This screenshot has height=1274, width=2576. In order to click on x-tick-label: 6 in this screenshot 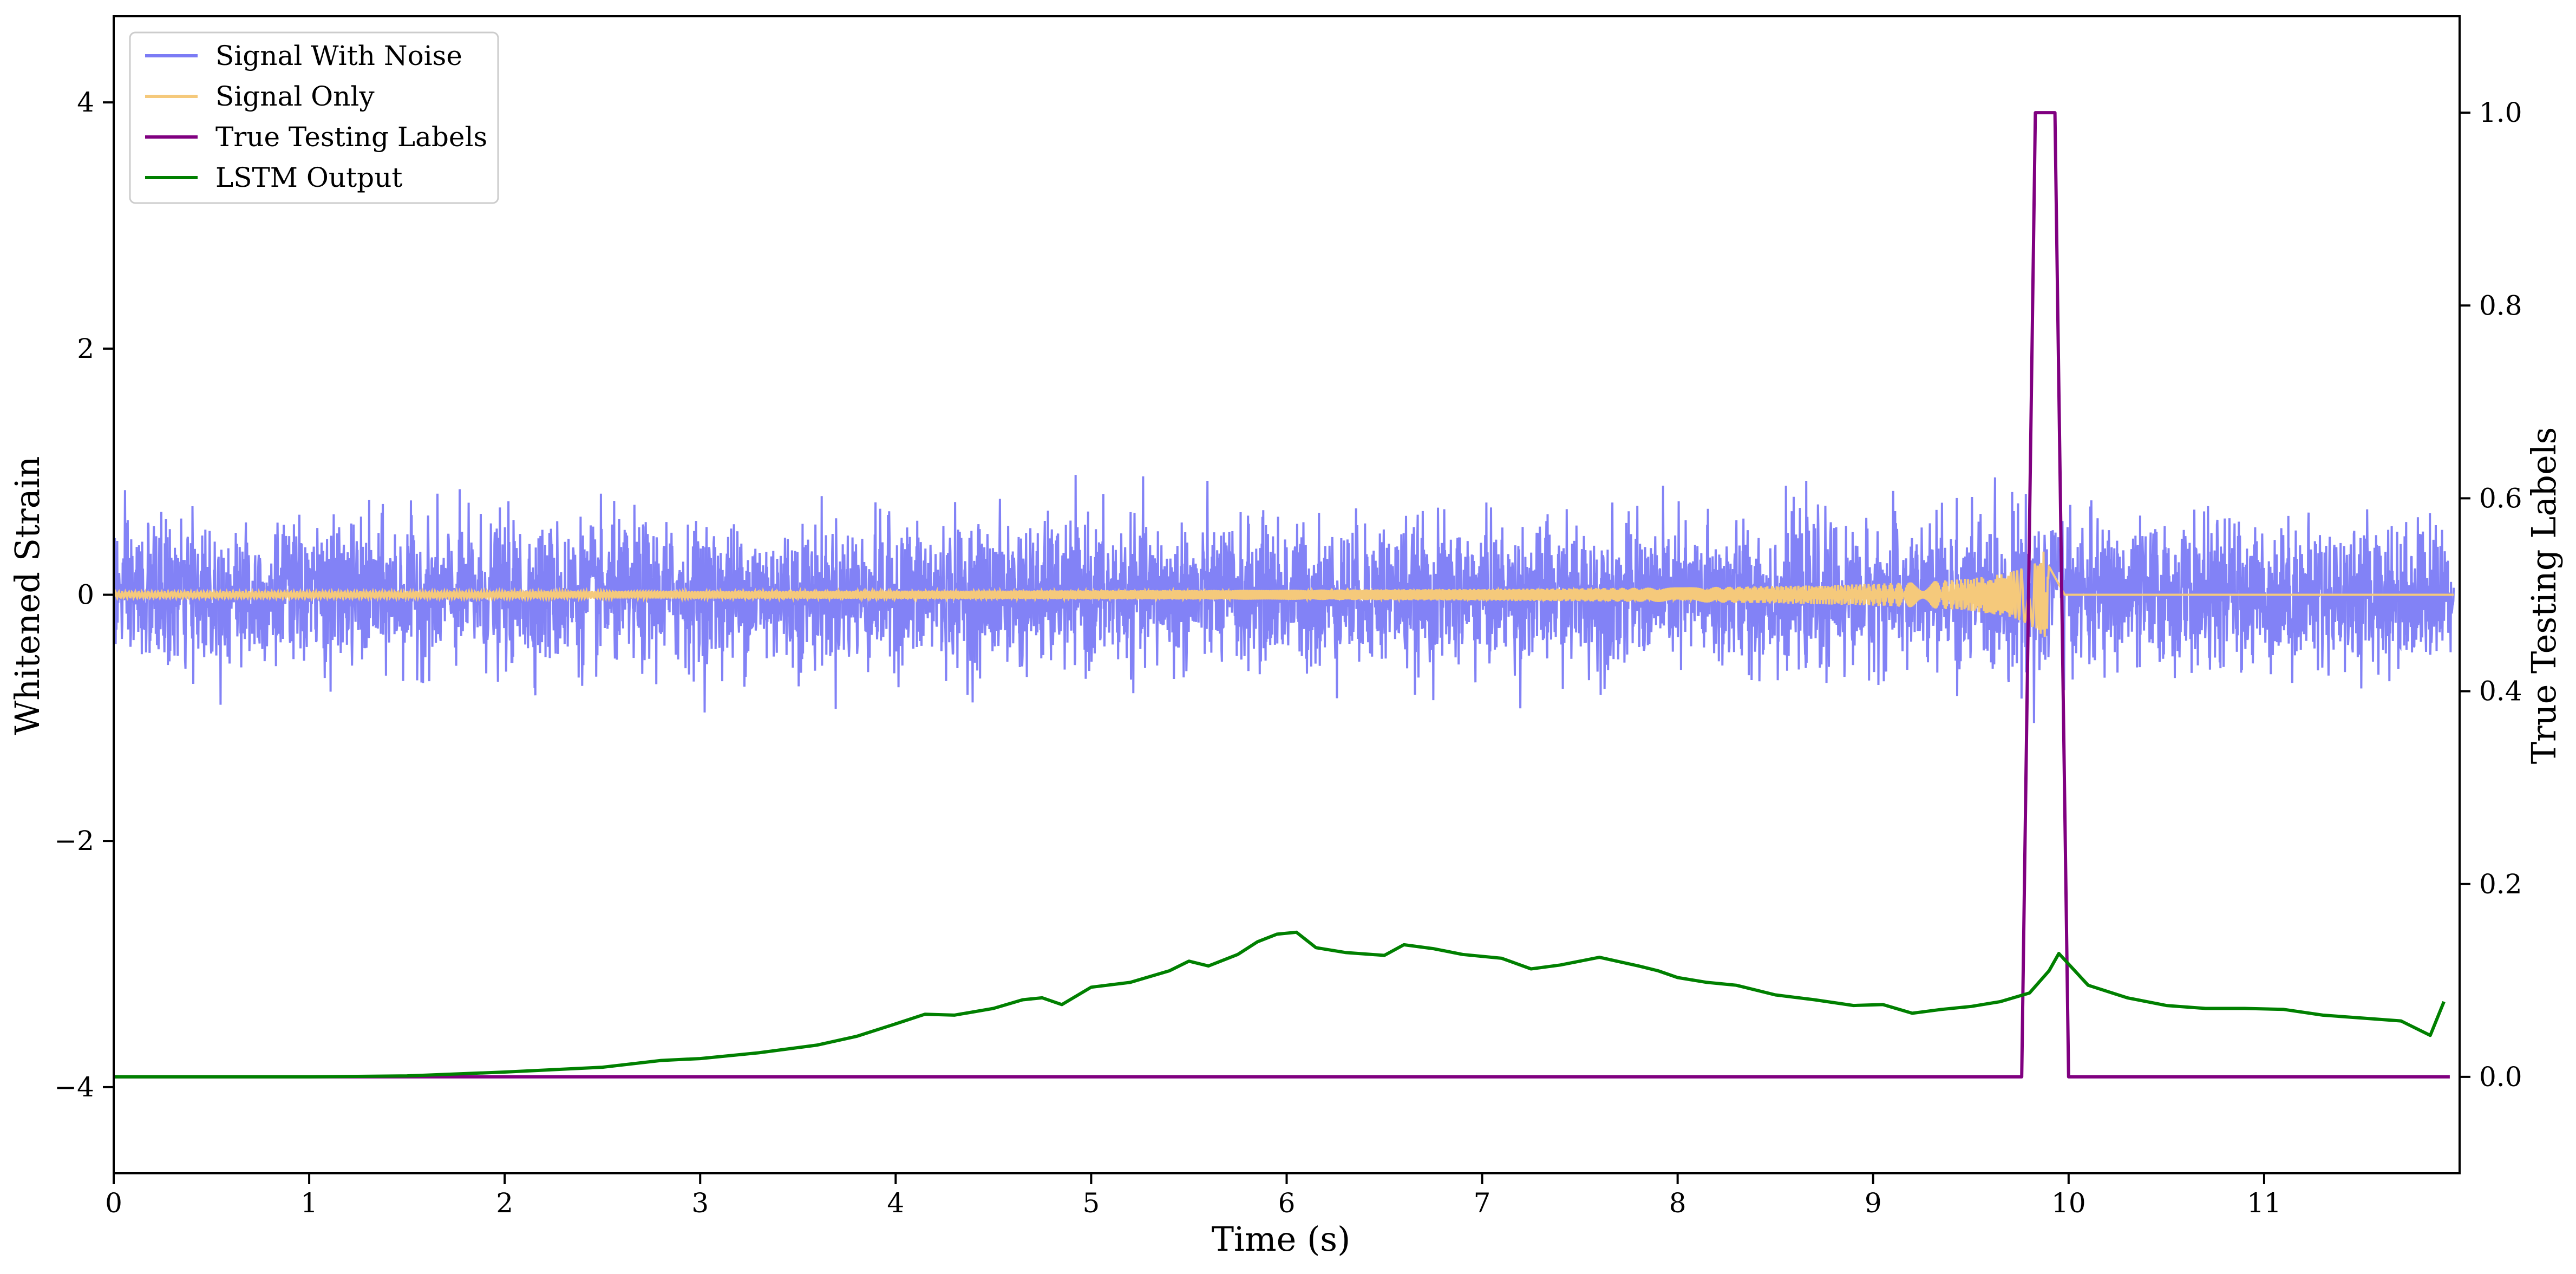, I will do `click(1287, 1203)`.